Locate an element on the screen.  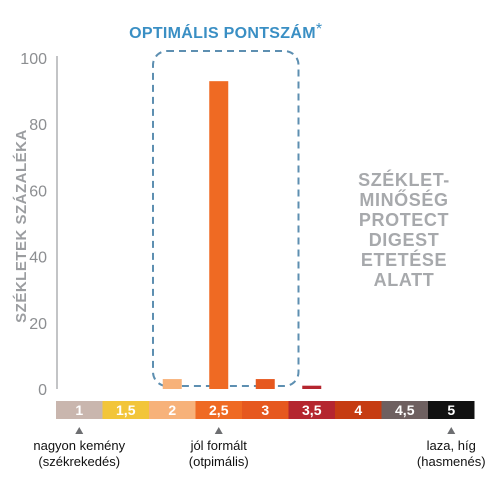
y-tick-label: 0 is located at coordinates (42, 390).